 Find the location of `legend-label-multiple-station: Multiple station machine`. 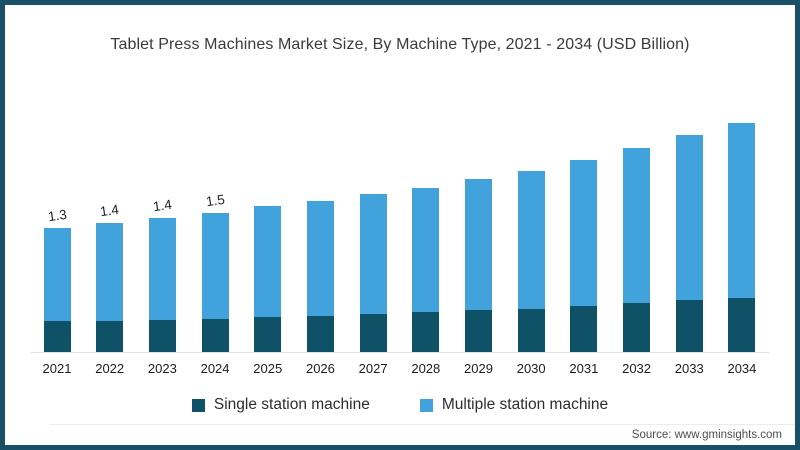

legend-label-multiple-station: Multiple station machine is located at coordinates (525, 404).